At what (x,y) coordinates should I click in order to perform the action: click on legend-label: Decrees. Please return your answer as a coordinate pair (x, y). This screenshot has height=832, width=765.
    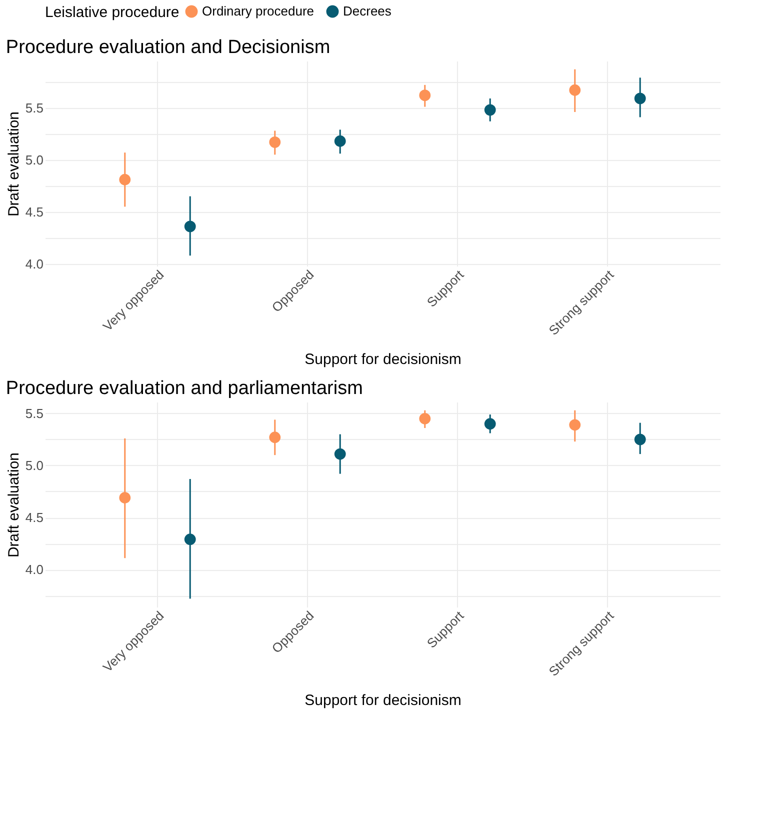
    Looking at the image, I should click on (367, 11).